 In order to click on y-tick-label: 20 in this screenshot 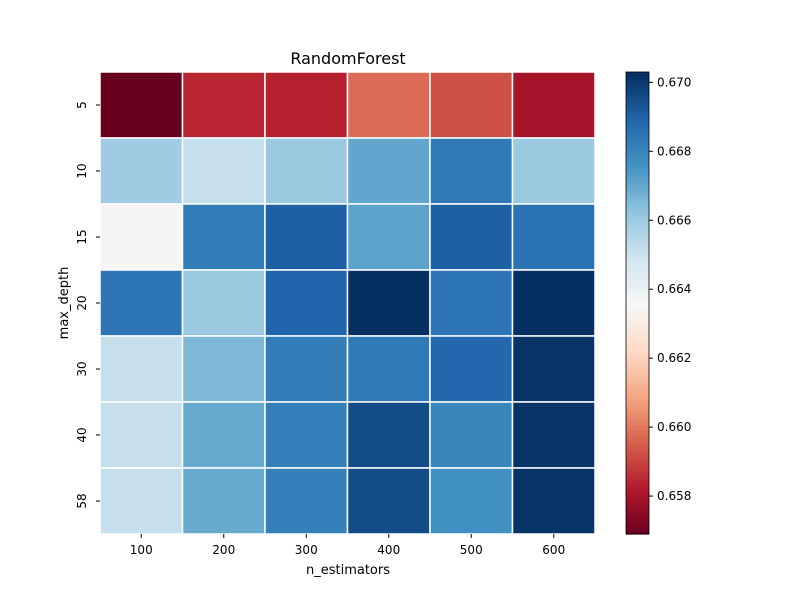, I will do `click(82, 302)`.